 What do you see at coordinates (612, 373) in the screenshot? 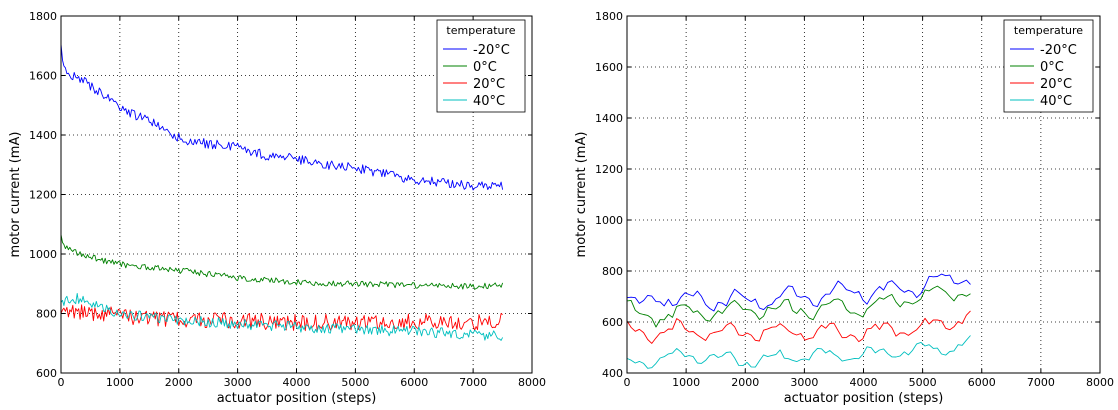
I see `y-tick-label: 400` at bounding box center [612, 373].